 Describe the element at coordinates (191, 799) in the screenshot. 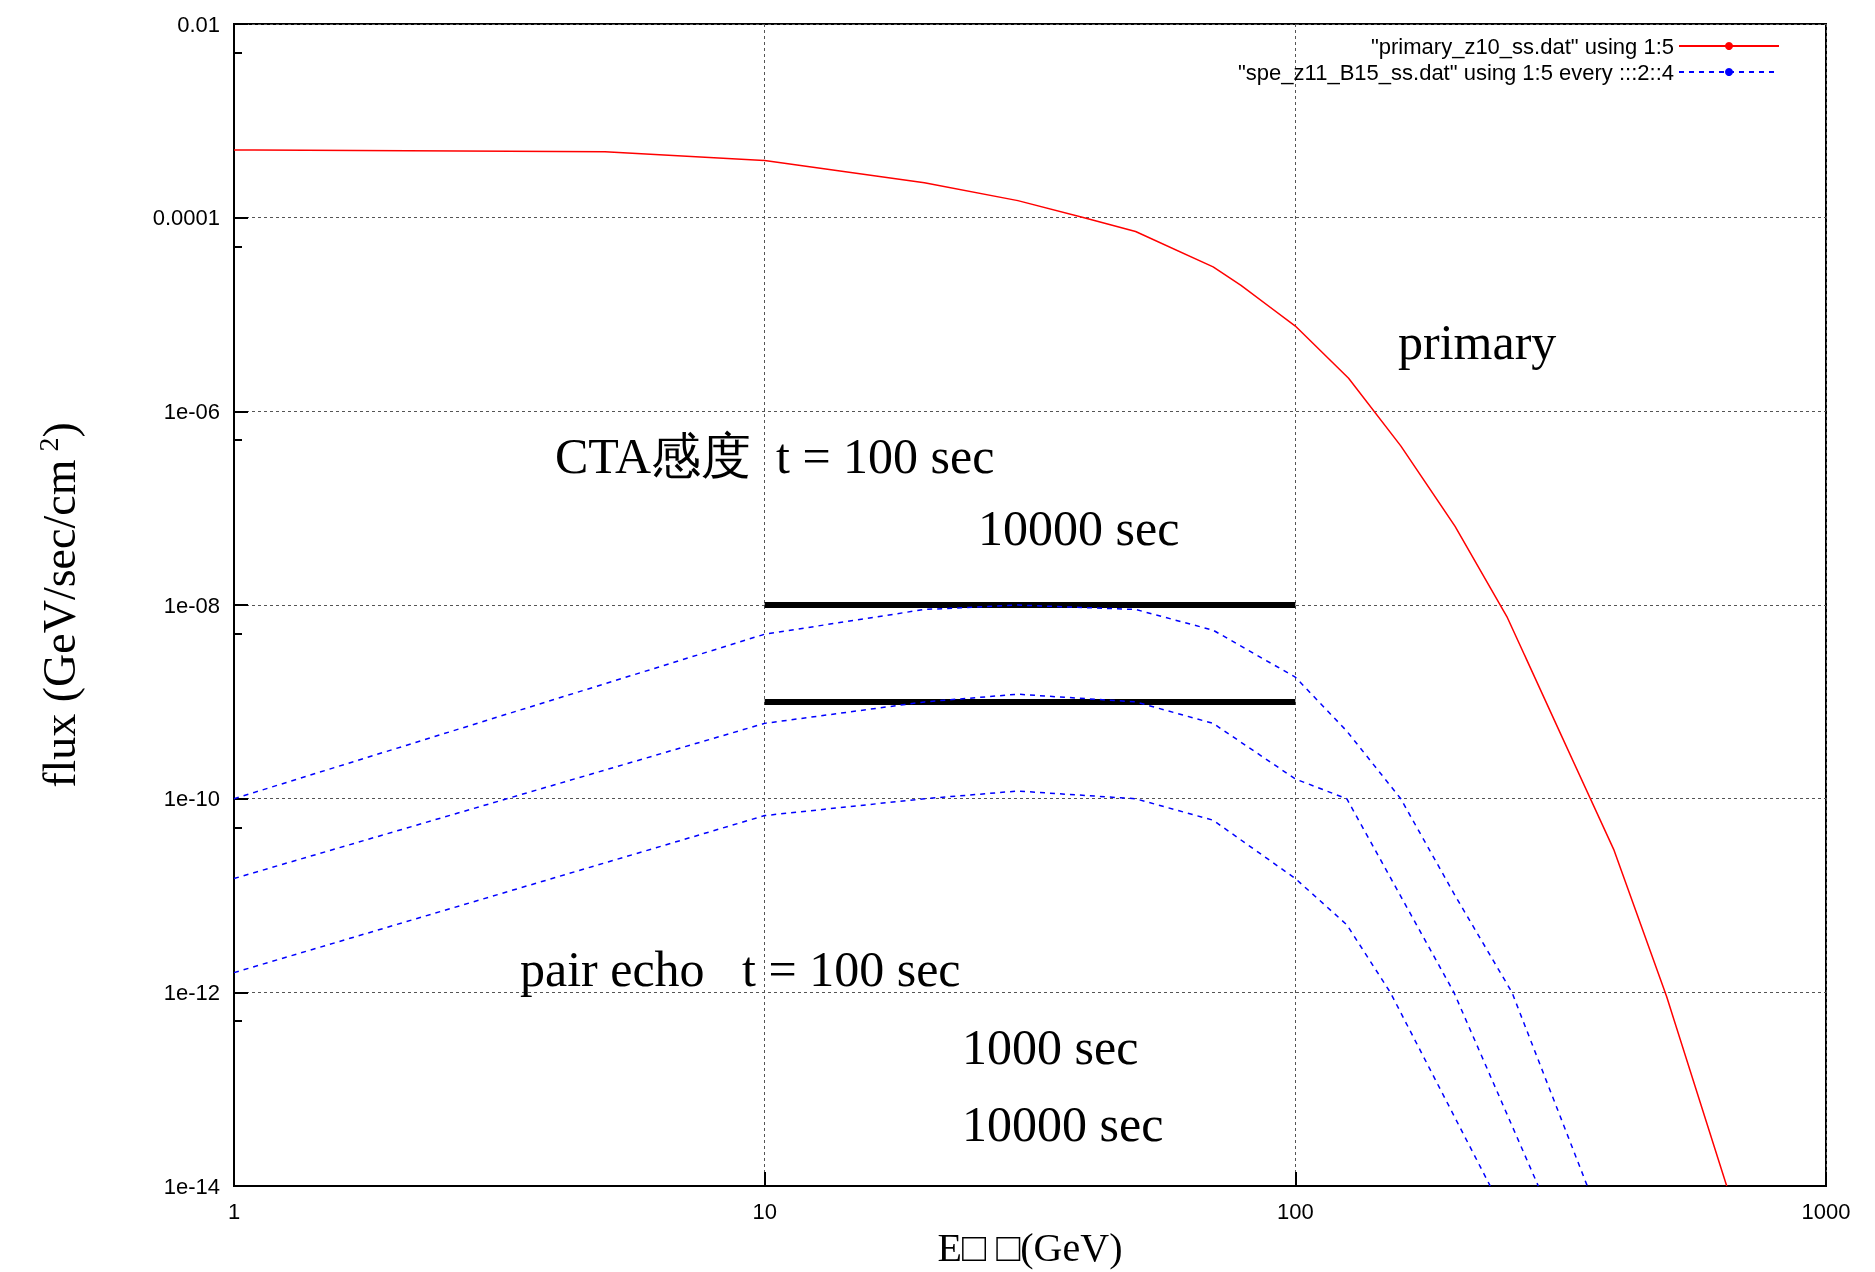

I see `y-tick-label: 1e-10` at that location.